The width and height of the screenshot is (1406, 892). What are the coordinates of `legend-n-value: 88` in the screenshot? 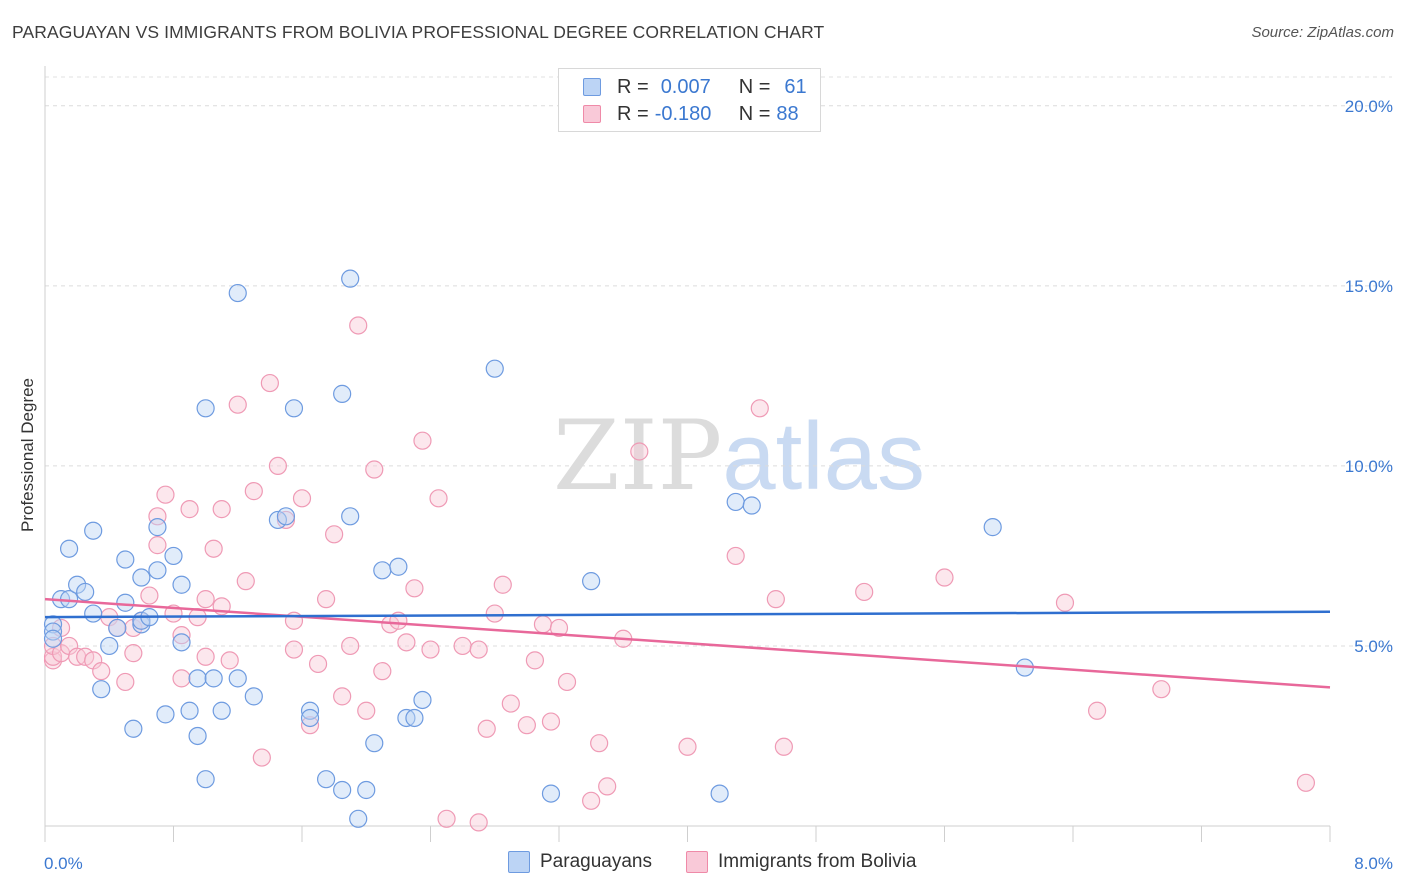 It's located at (787, 113).